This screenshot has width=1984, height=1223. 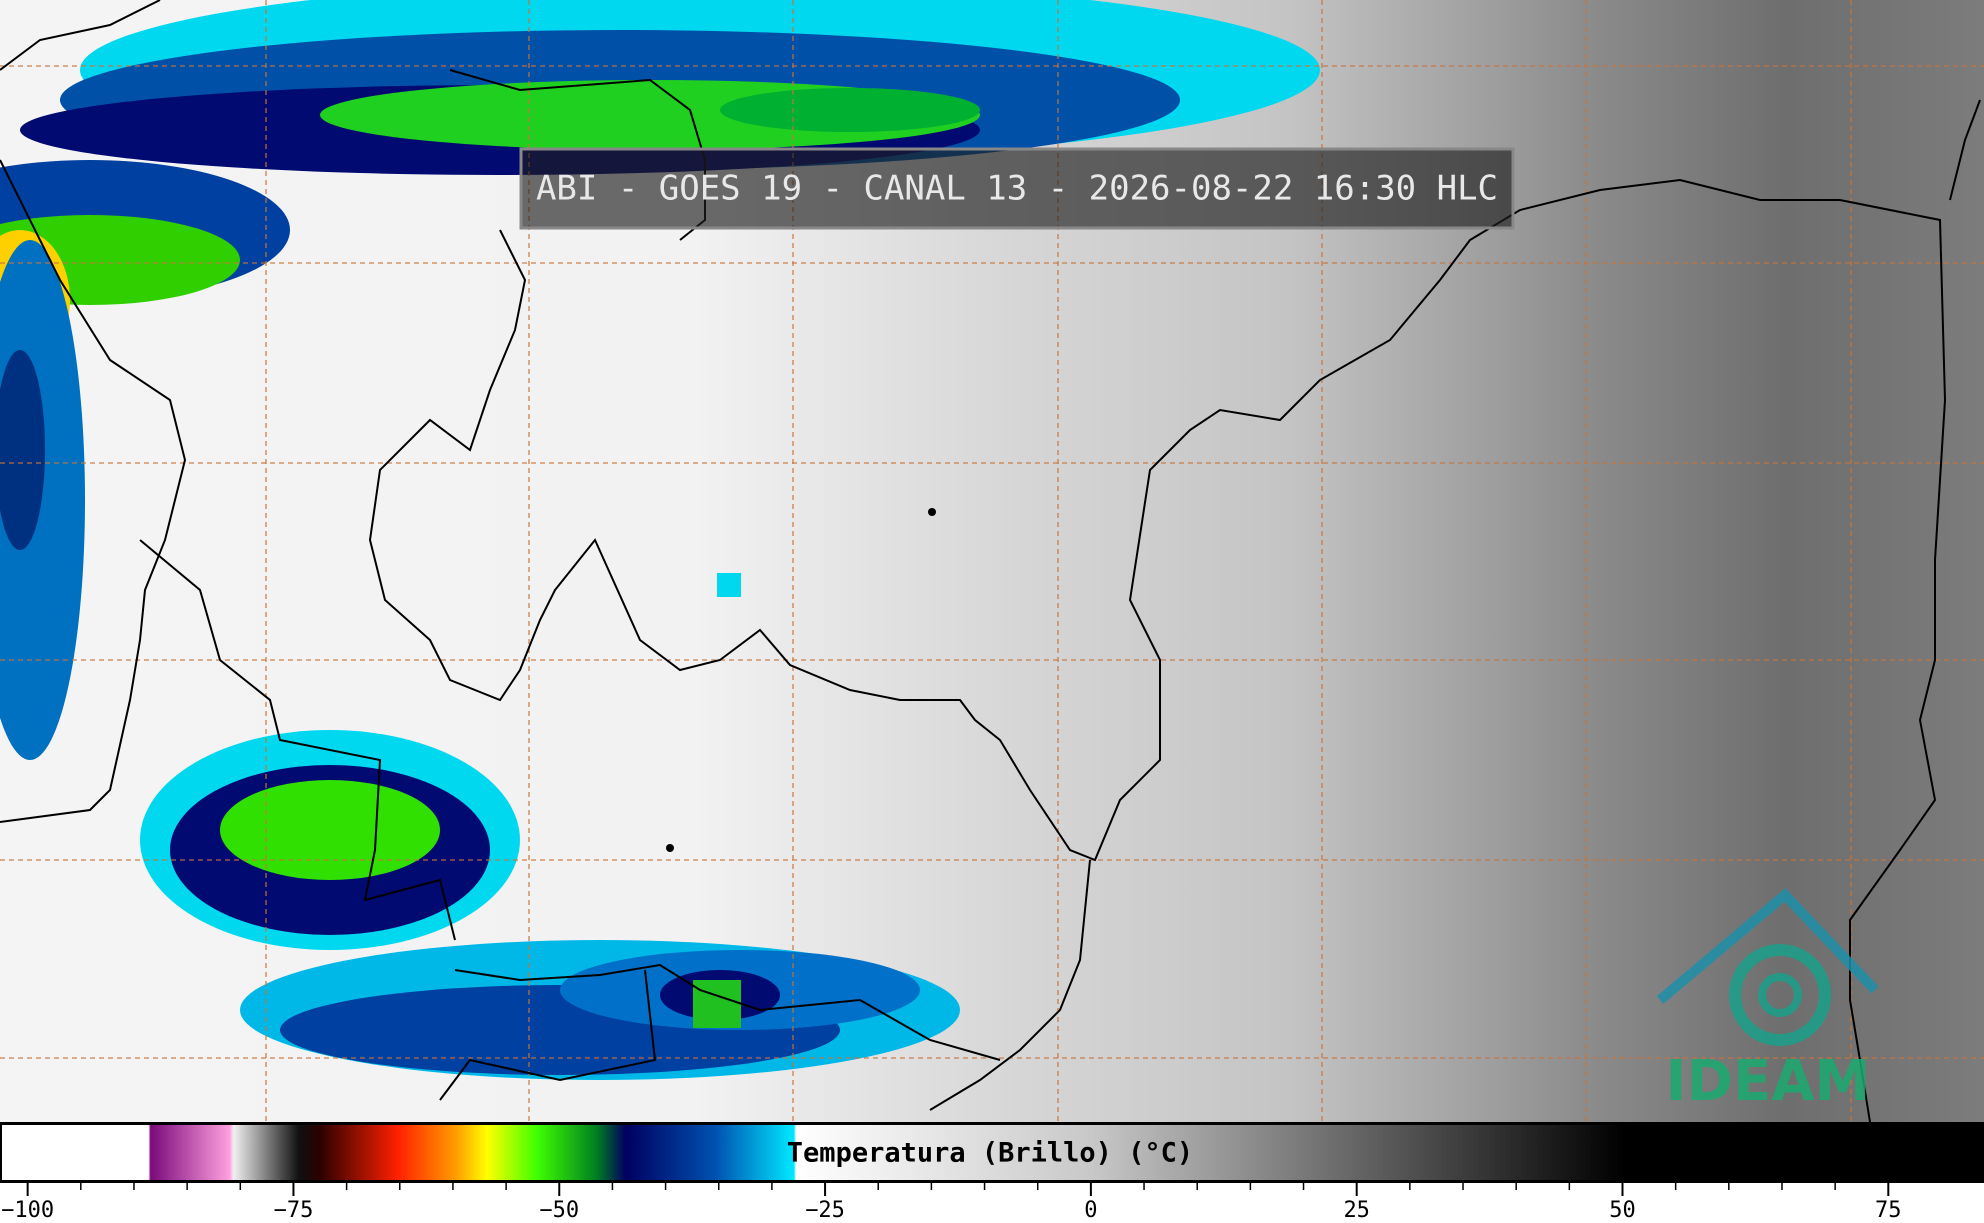 What do you see at coordinates (27, 1210) in the screenshot?
I see `tick-label: −100` at bounding box center [27, 1210].